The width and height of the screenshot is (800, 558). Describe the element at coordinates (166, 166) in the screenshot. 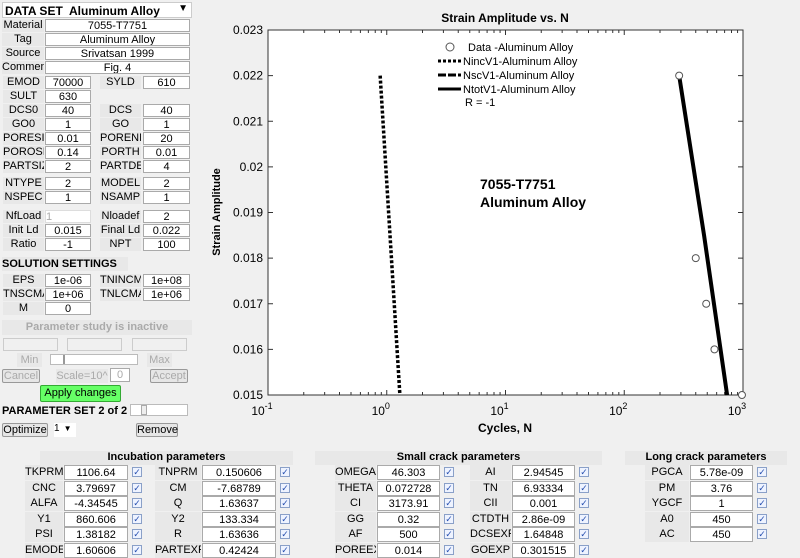

I see `partde-input: 4` at that location.